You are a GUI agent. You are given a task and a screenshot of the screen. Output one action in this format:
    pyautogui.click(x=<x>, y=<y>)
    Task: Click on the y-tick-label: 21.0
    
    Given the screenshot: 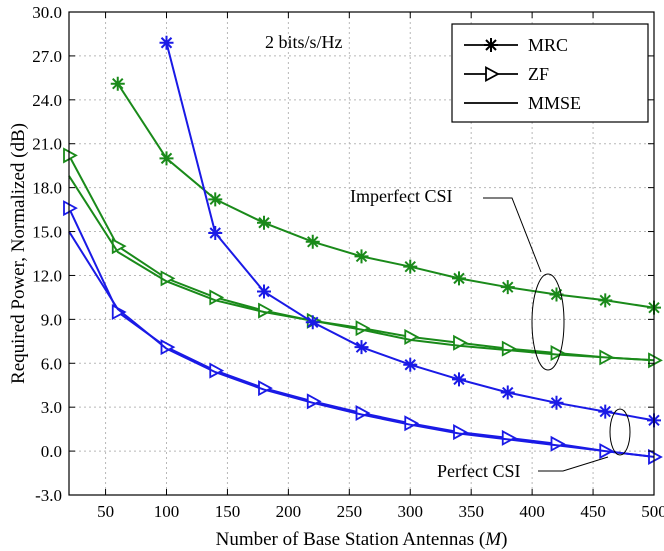 What is the action you would take?
    pyautogui.click(x=47, y=144)
    